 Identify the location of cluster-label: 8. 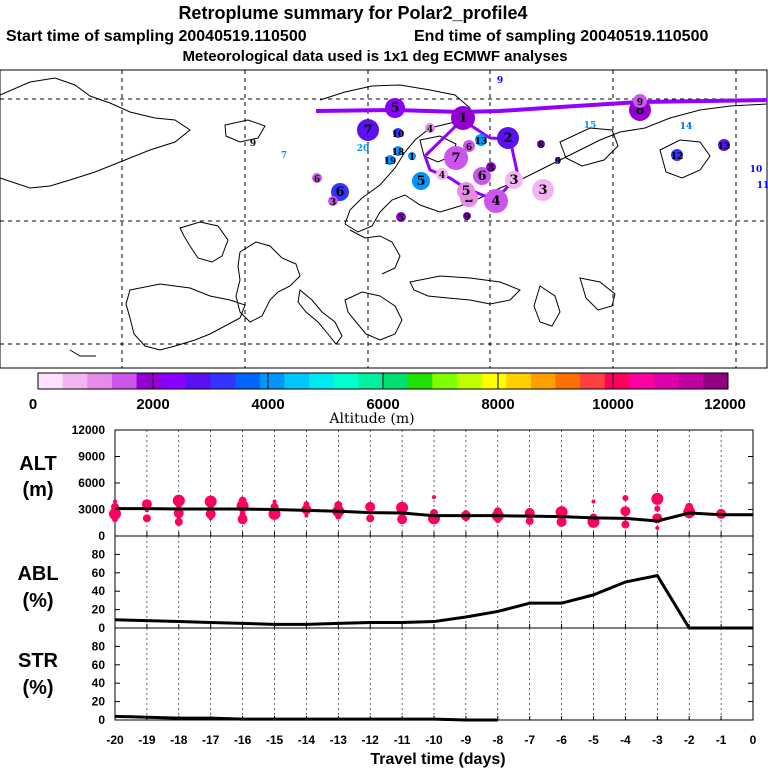
(541, 146).